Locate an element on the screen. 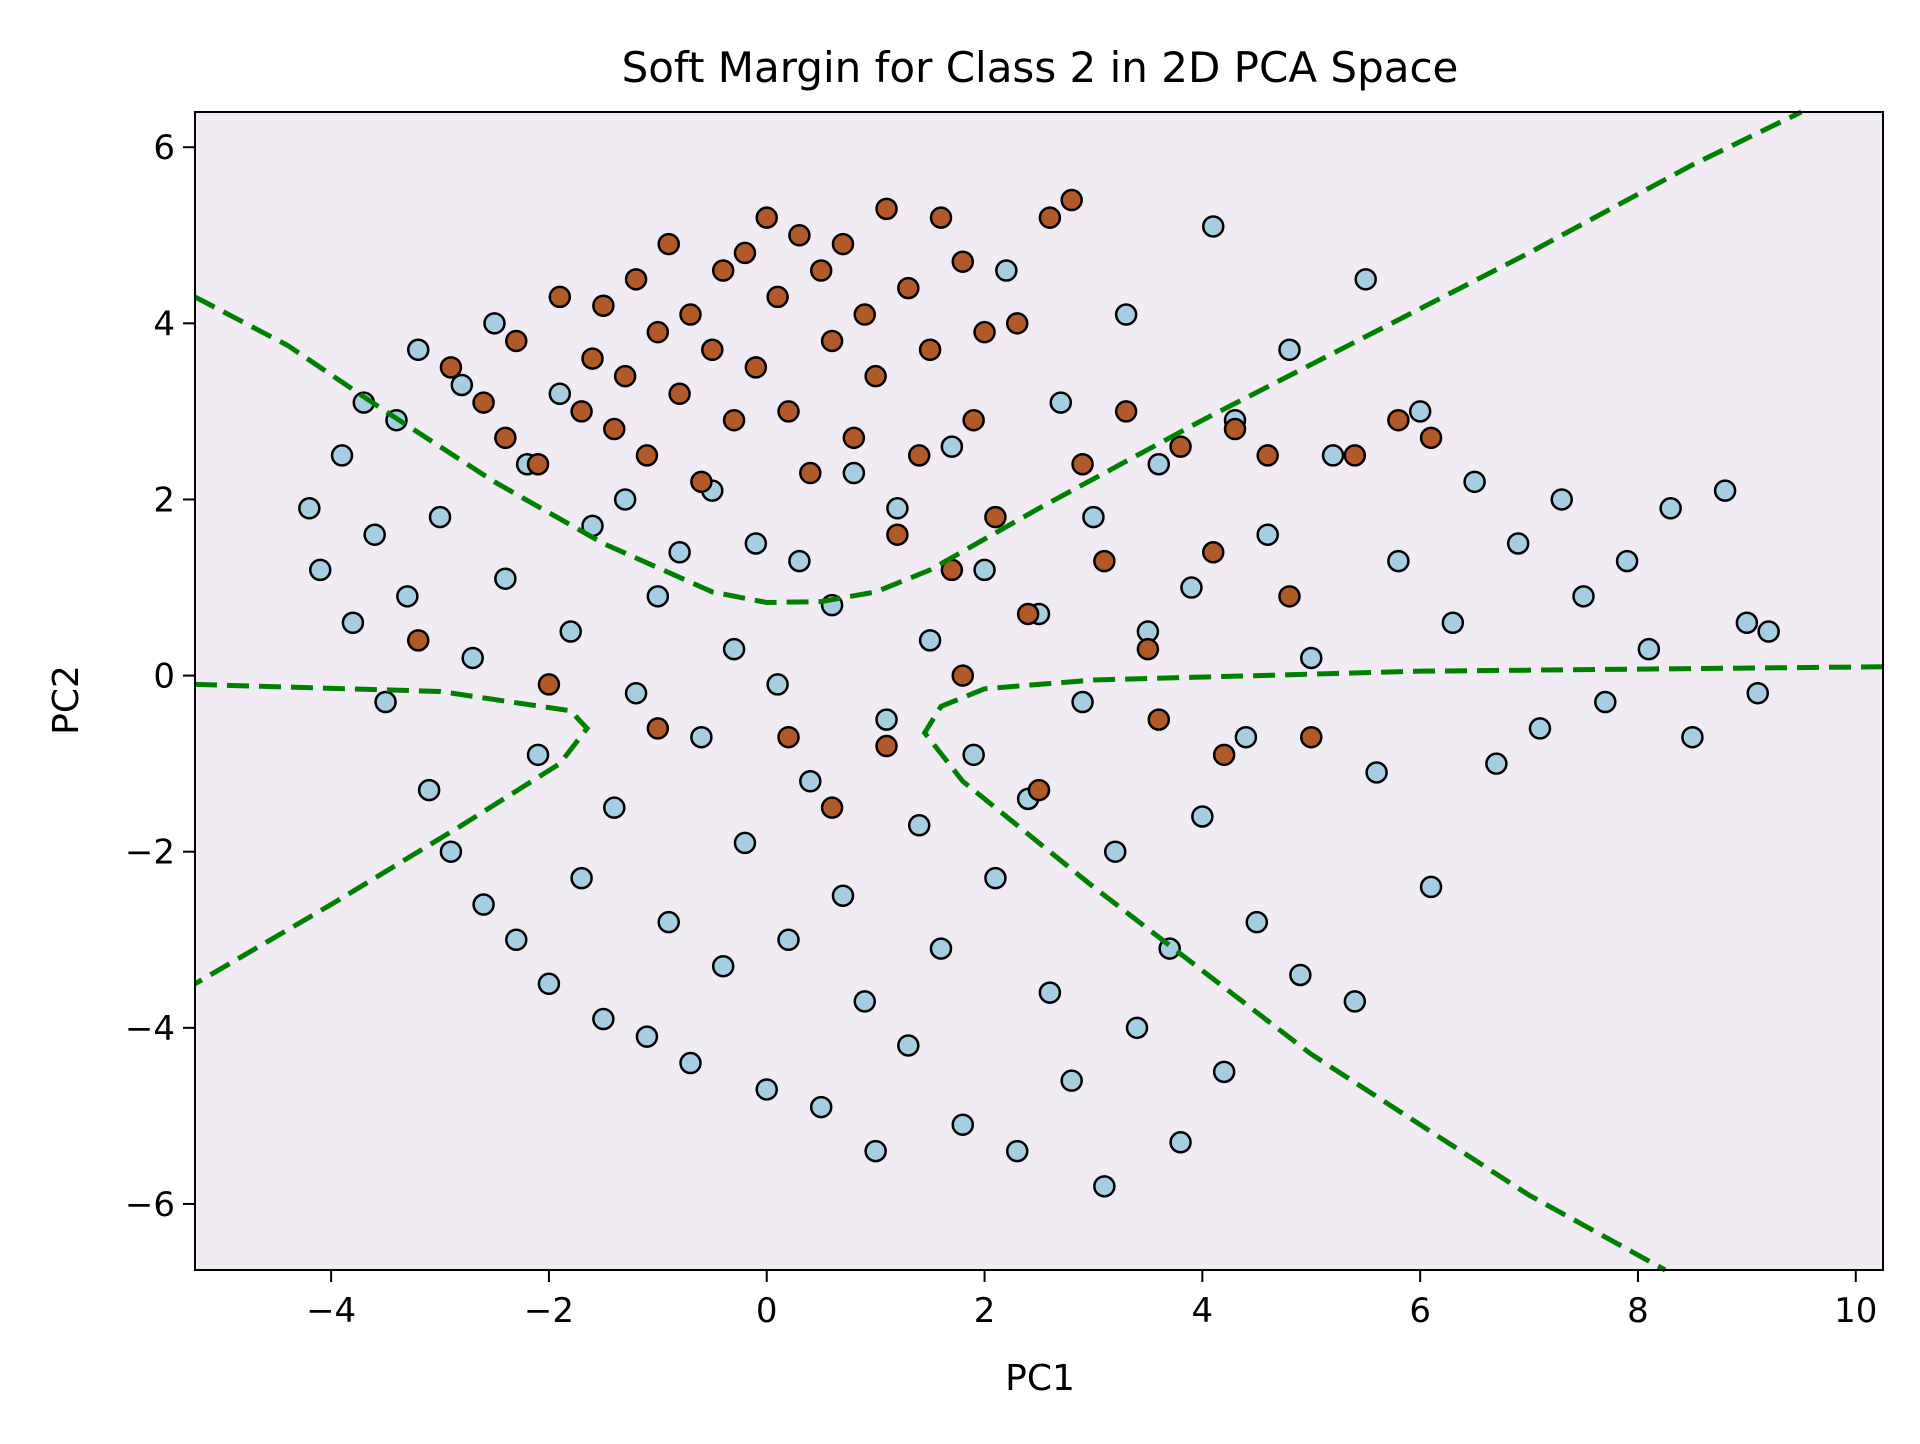 The width and height of the screenshot is (1920, 1444). y-axis-label: PC2 is located at coordinates (66, 700).